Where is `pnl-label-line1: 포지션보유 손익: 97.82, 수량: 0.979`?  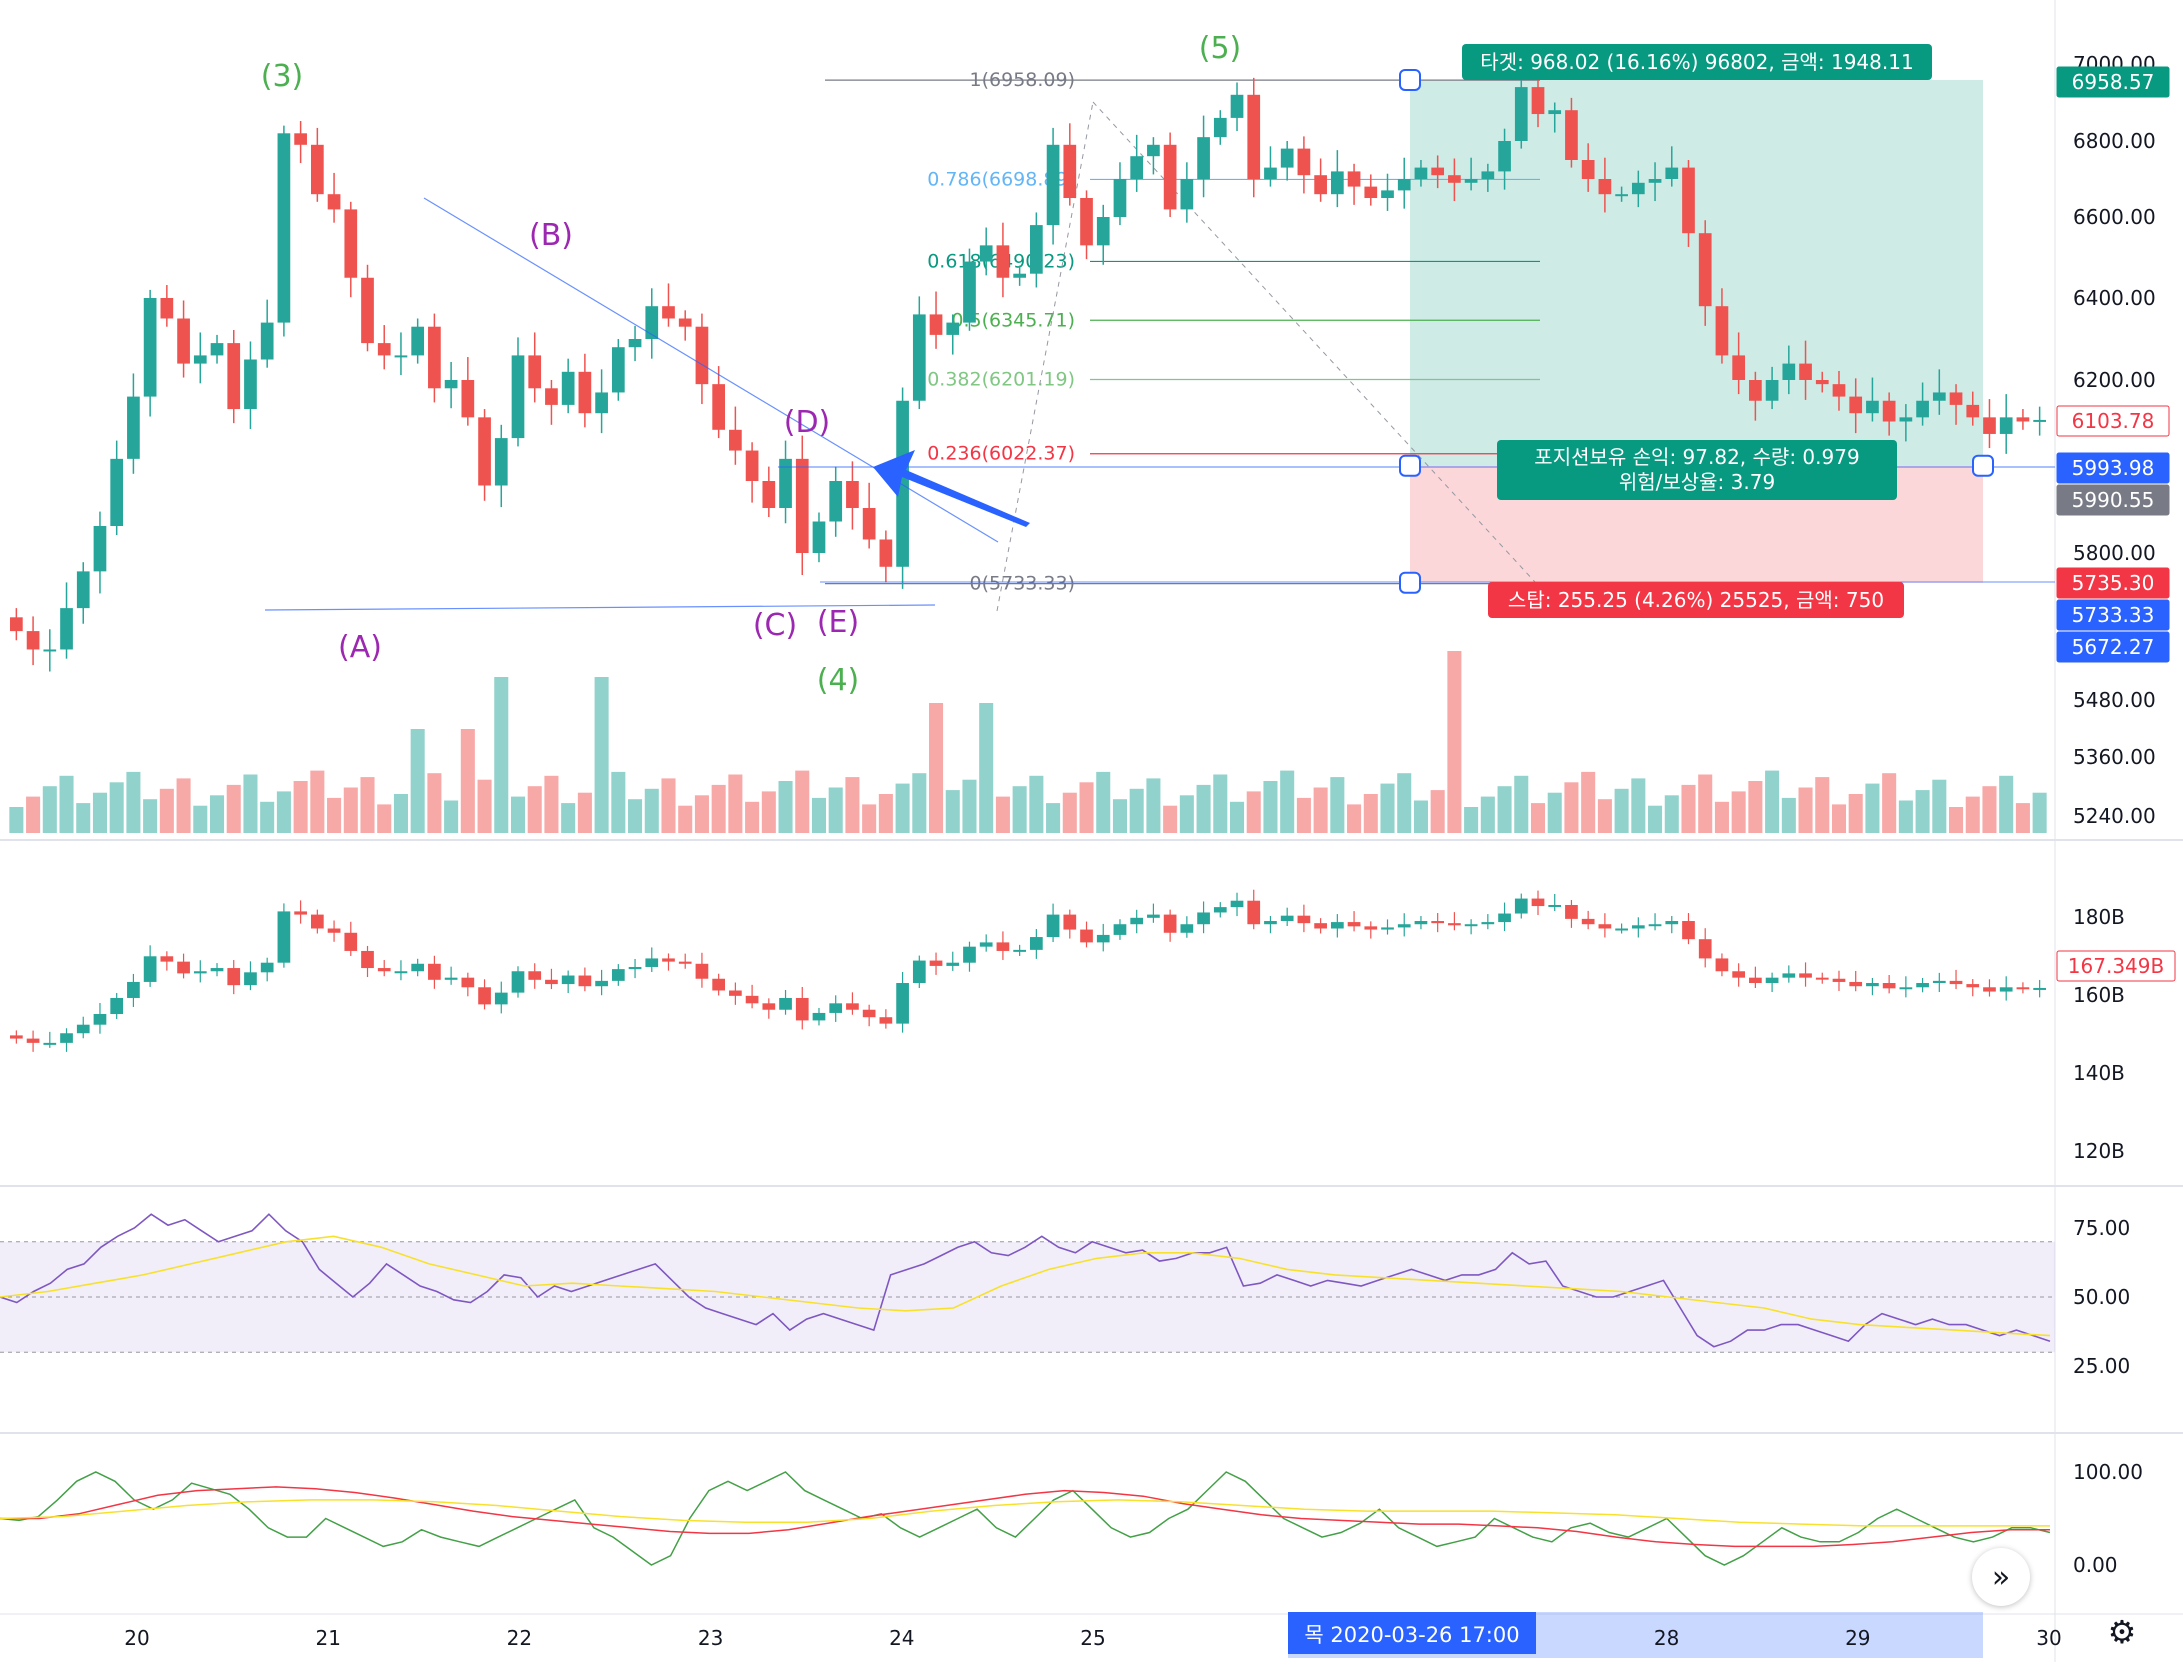
pnl-label-line1: 포지션보유 손익: 97.82, 수량: 0.979 is located at coordinates (1696, 457).